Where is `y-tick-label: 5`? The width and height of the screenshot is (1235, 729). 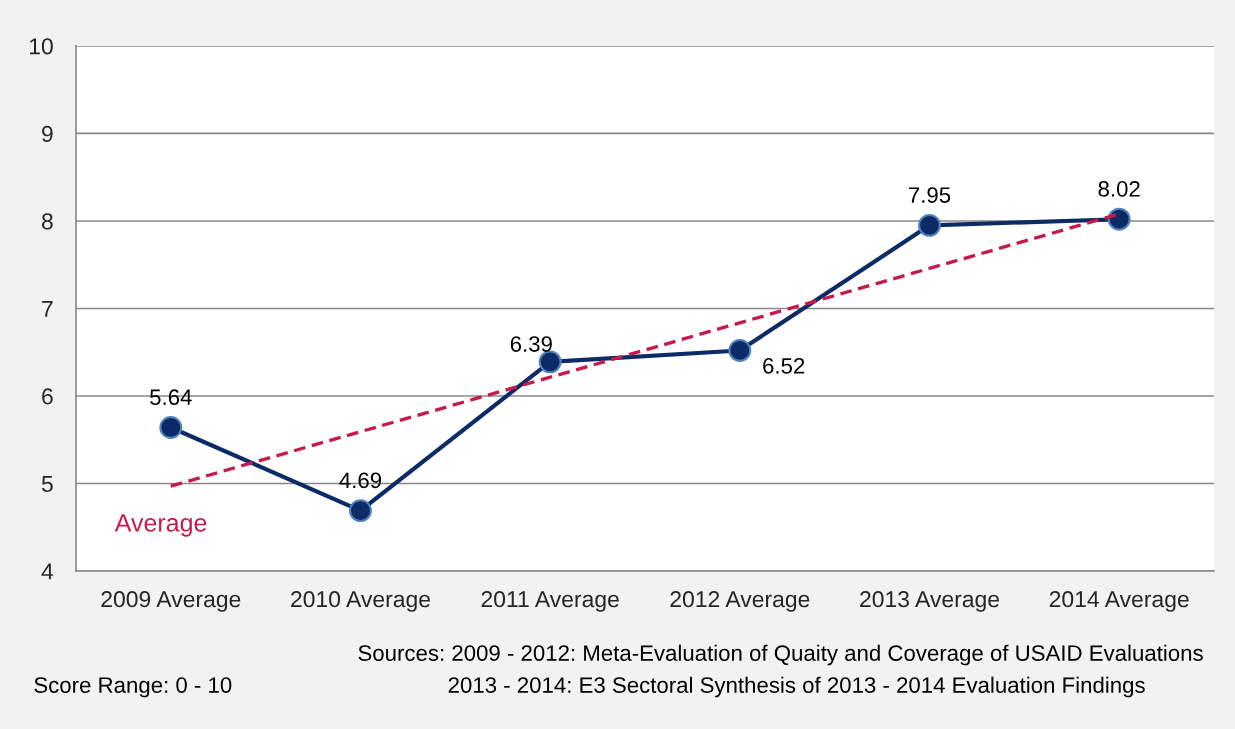
y-tick-label: 5 is located at coordinates (47, 484).